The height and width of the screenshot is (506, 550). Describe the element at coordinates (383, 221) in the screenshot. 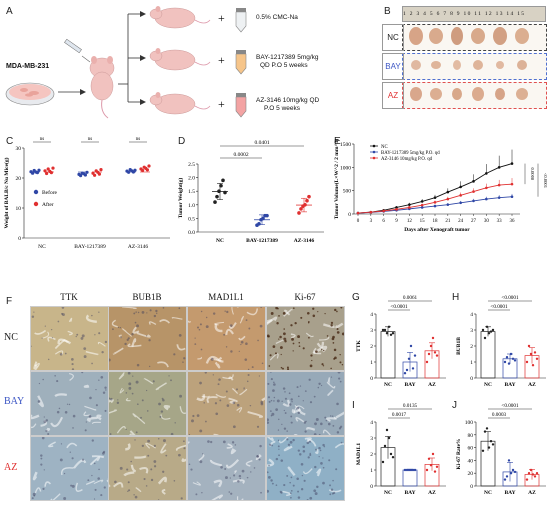

I see `x-tick-label: 6` at that location.